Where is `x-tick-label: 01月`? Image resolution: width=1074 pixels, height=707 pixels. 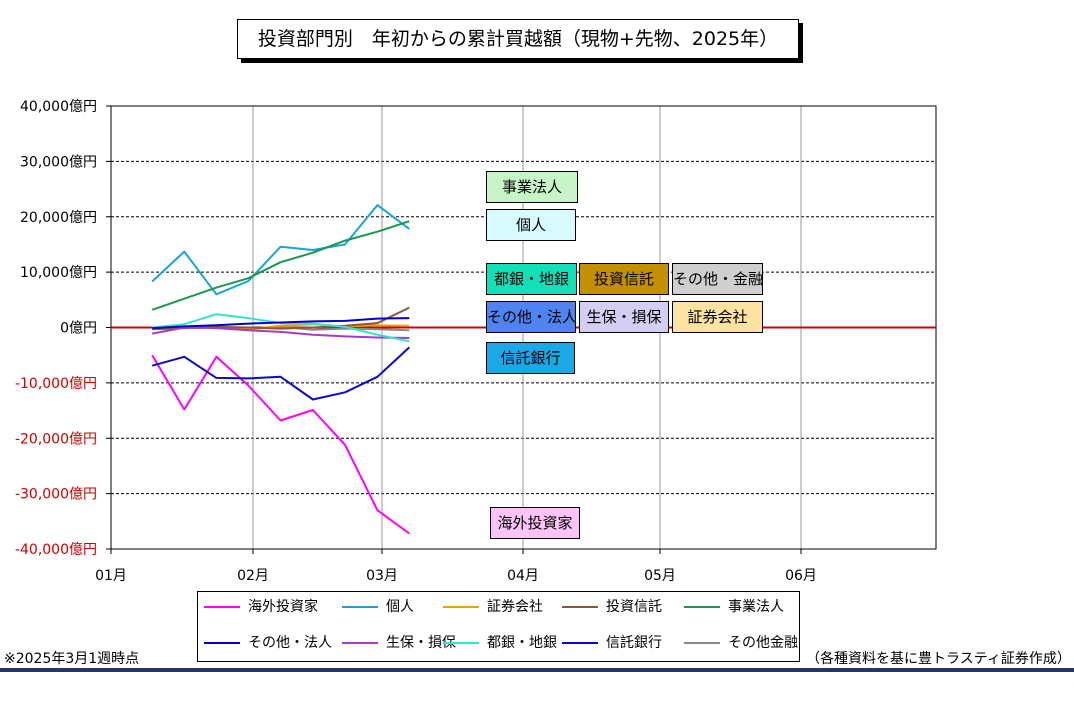
x-tick-label: 01月 is located at coordinates (111, 576).